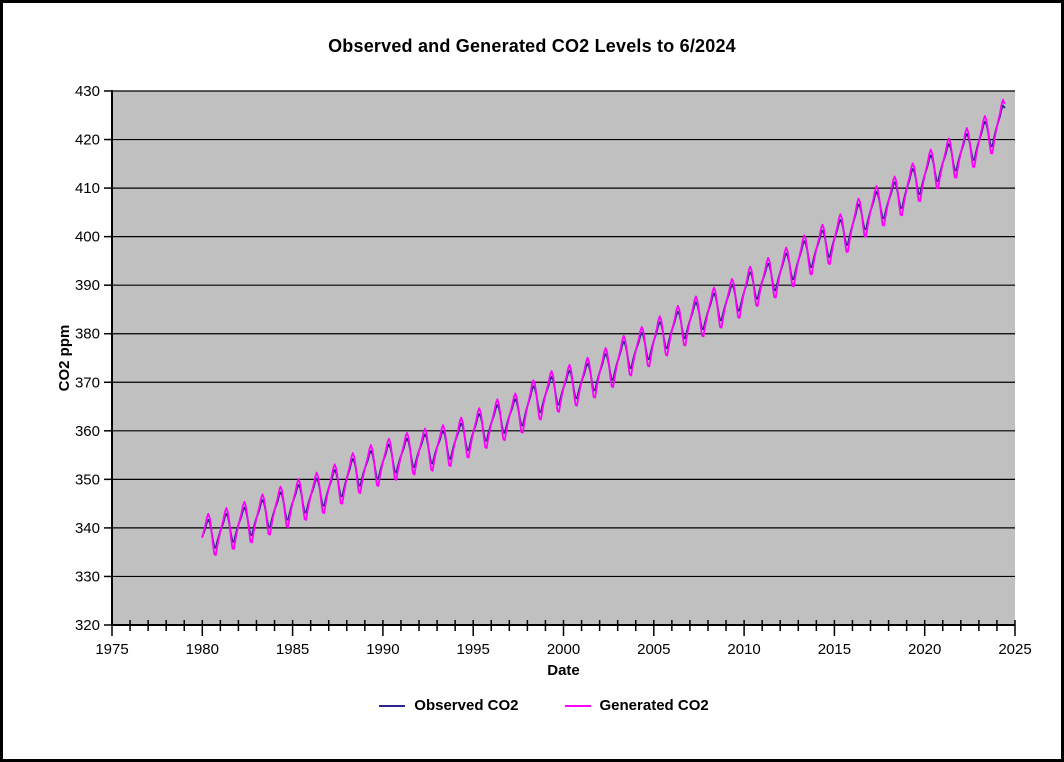 The width and height of the screenshot is (1064, 762). I want to click on y-tick-label: 320, so click(87, 625).